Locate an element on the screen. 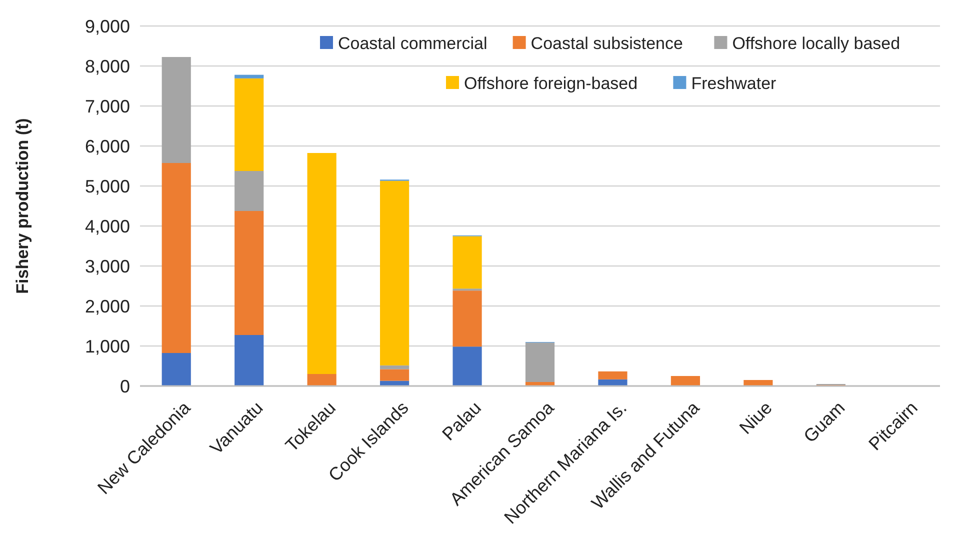 The image size is (960, 534). y-axis-title: Fishery production (t) is located at coordinates (22, 206).